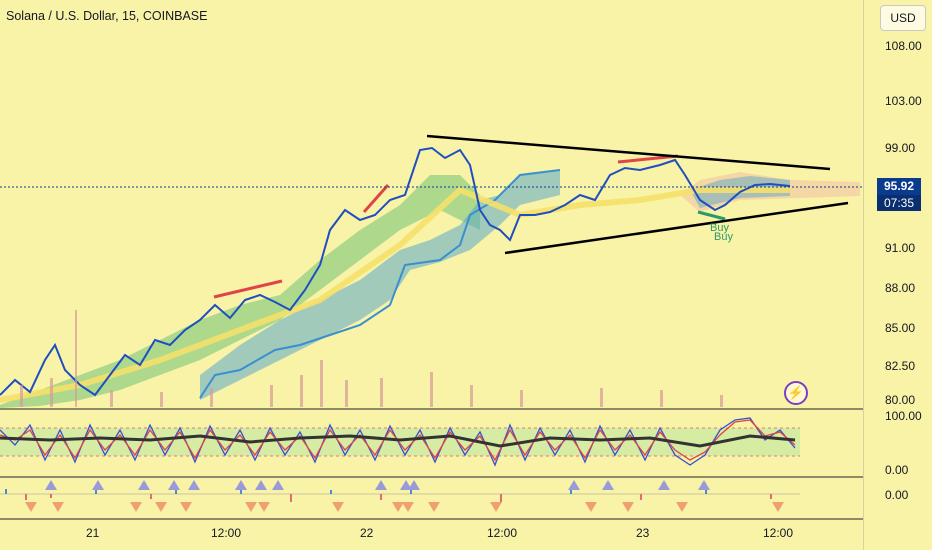 The width and height of the screenshot is (932, 550). I want to click on price-label: 88.00, so click(900, 288).